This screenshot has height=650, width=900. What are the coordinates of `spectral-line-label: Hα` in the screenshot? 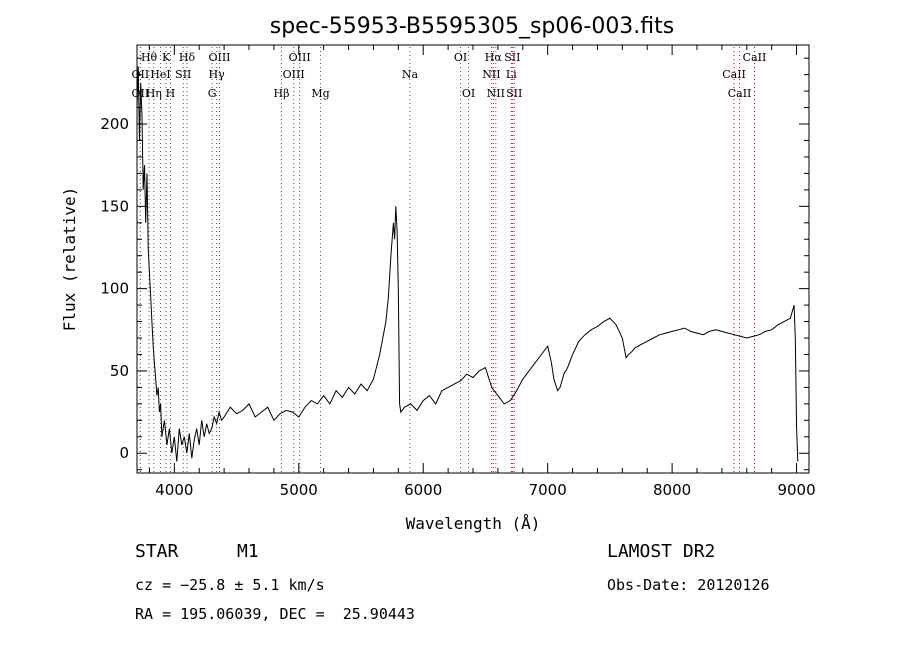 It's located at (494, 57).